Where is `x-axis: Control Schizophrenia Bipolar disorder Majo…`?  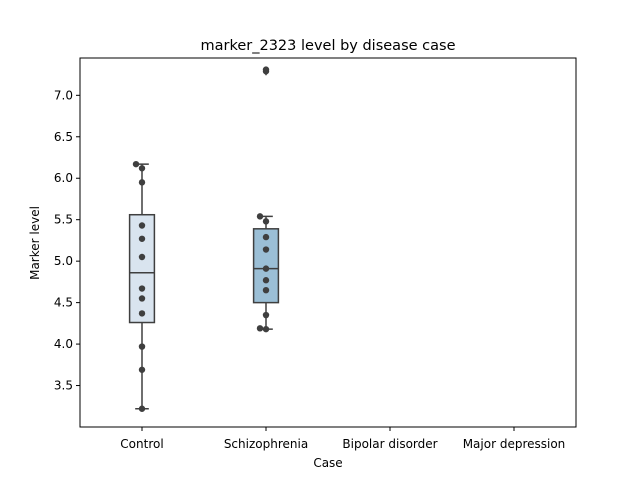 x-axis: Control Schizophrenia Bipolar disorder Majo… is located at coordinates (342, 439).